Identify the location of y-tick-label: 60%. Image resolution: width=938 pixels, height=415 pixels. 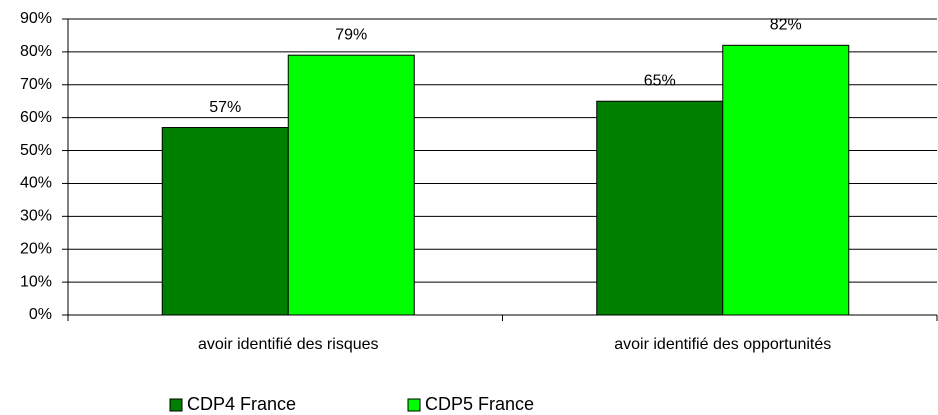
(36, 117).